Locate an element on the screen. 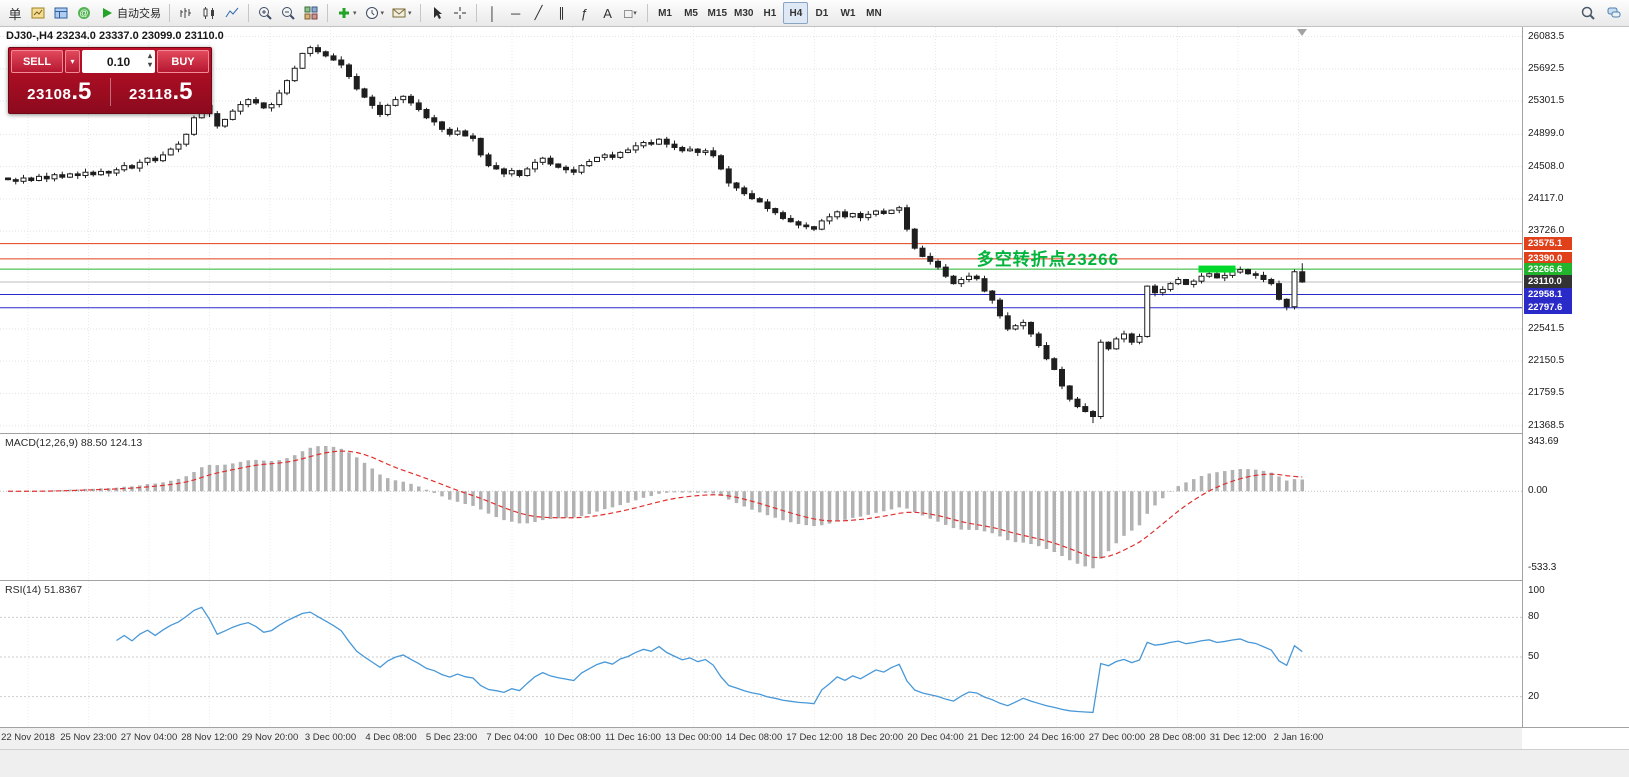  time-axis-label: 7 Dec 04:00 is located at coordinates (512, 737).